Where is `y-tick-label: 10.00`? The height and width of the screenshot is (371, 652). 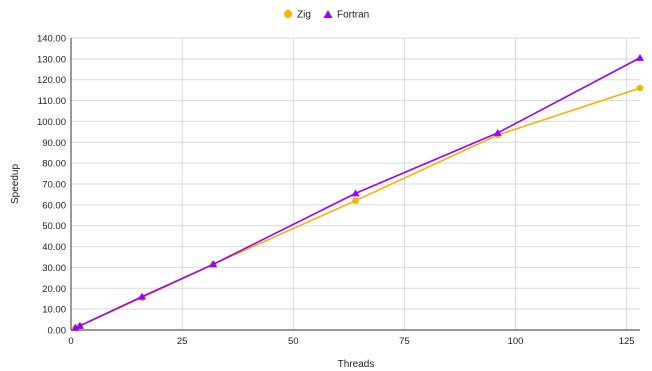 y-tick-label: 10.00 is located at coordinates (54, 310).